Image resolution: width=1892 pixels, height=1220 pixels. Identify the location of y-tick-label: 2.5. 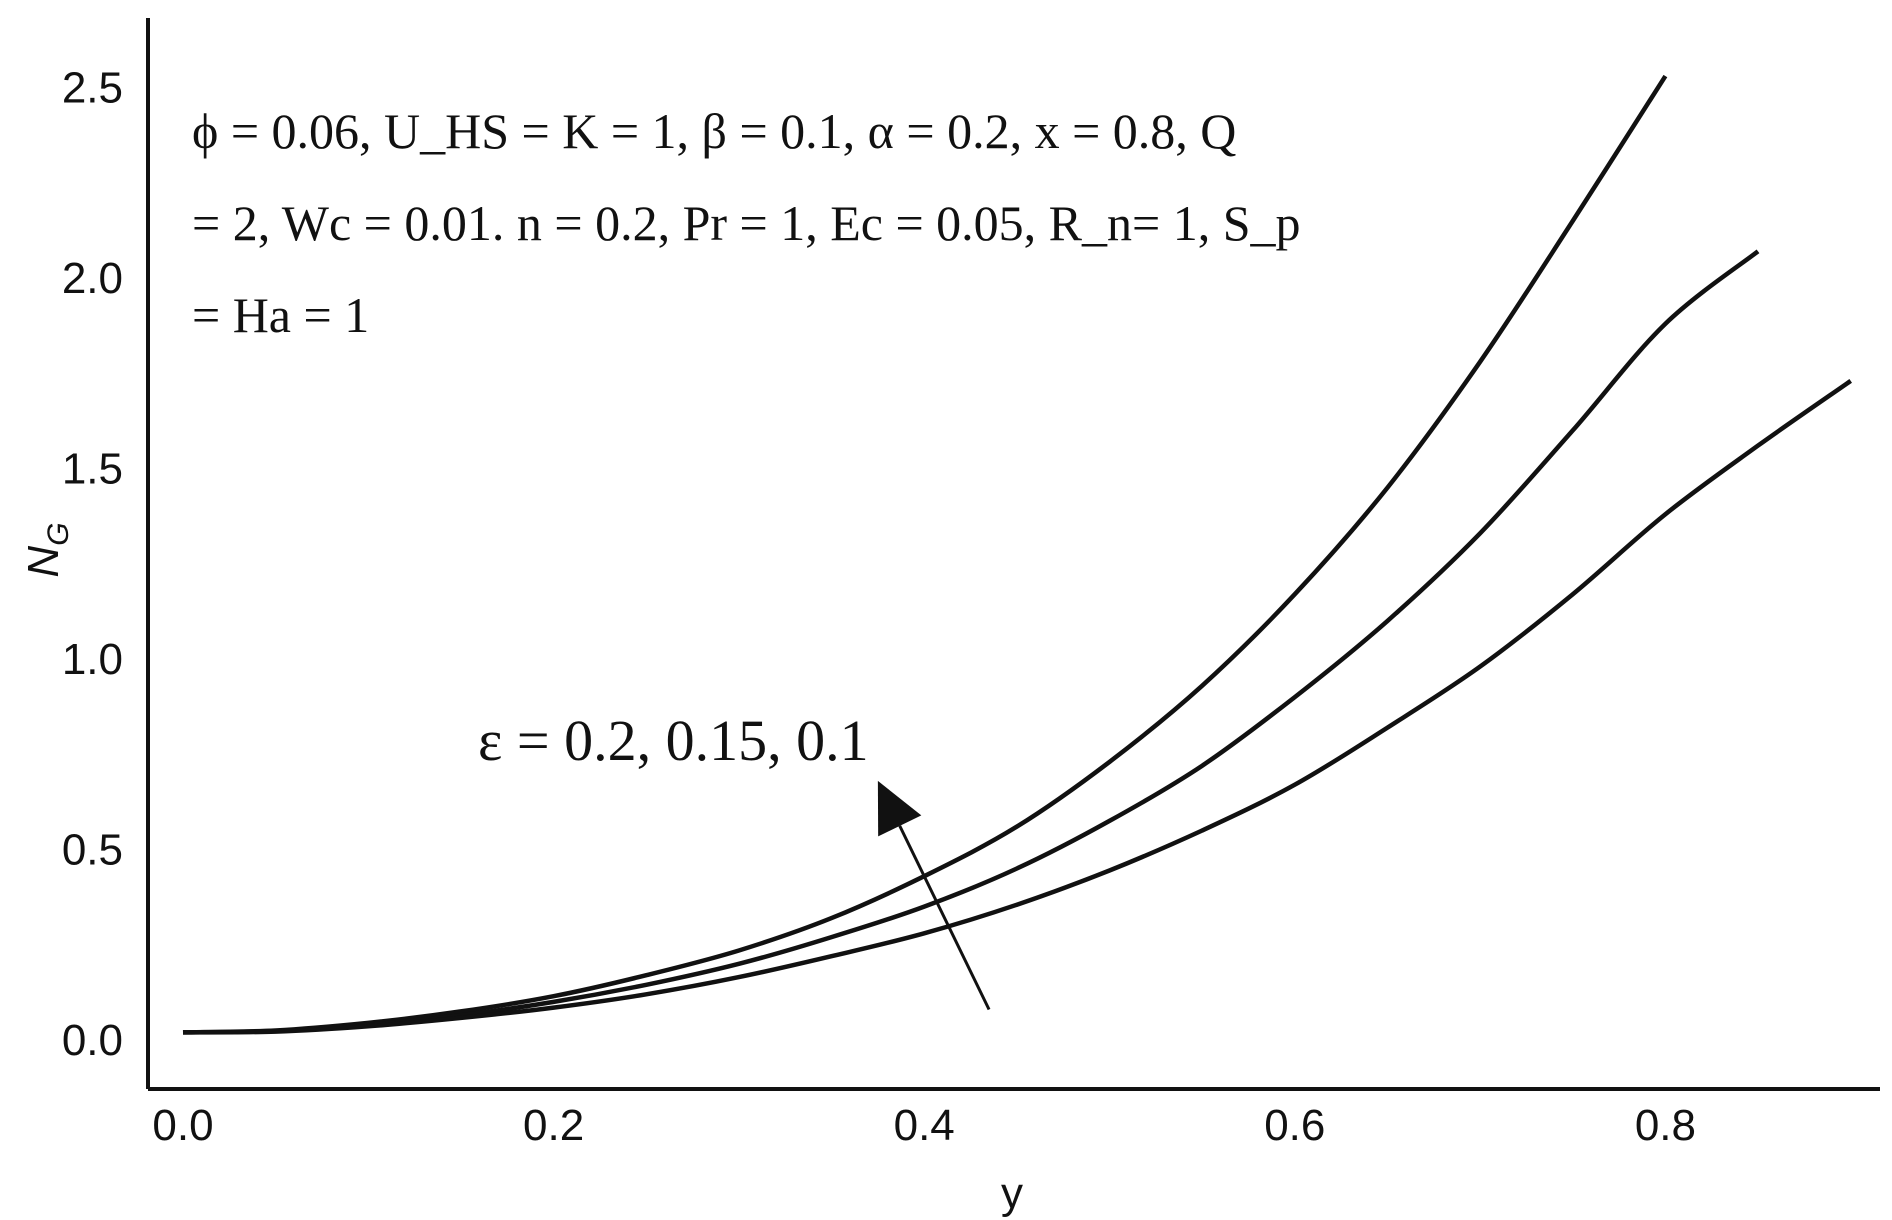
(92, 88).